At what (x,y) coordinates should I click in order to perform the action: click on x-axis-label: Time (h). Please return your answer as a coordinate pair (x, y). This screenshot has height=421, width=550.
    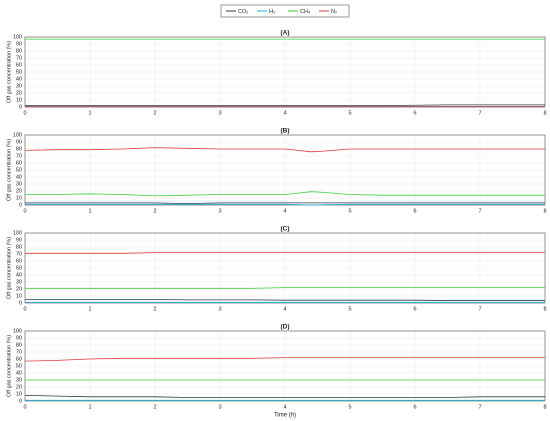
    Looking at the image, I should click on (285, 416).